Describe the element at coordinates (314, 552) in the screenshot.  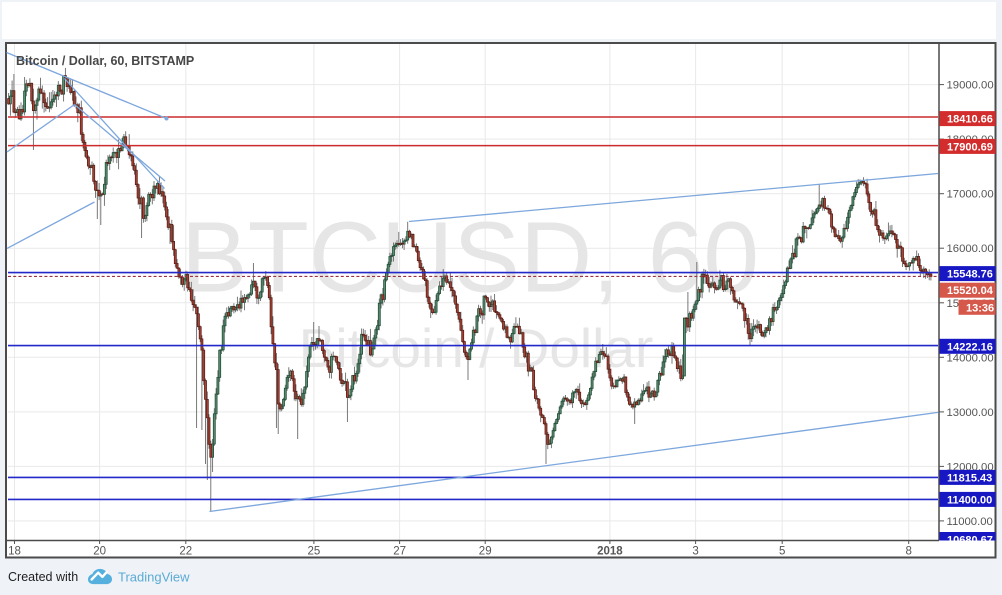
I see `svg-text: 25` at that location.